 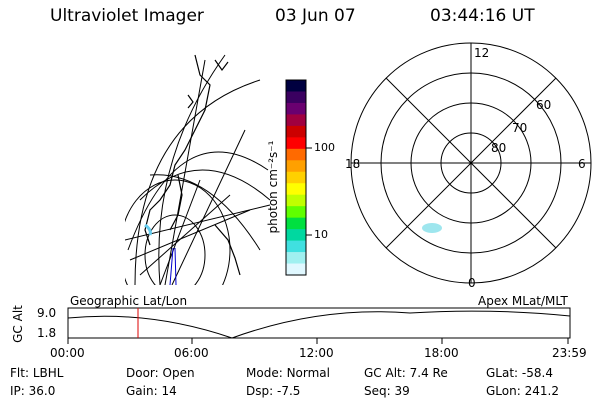 What do you see at coordinates (324, 147) in the screenshot?
I see `colorbar-tick-100: 100` at bounding box center [324, 147].